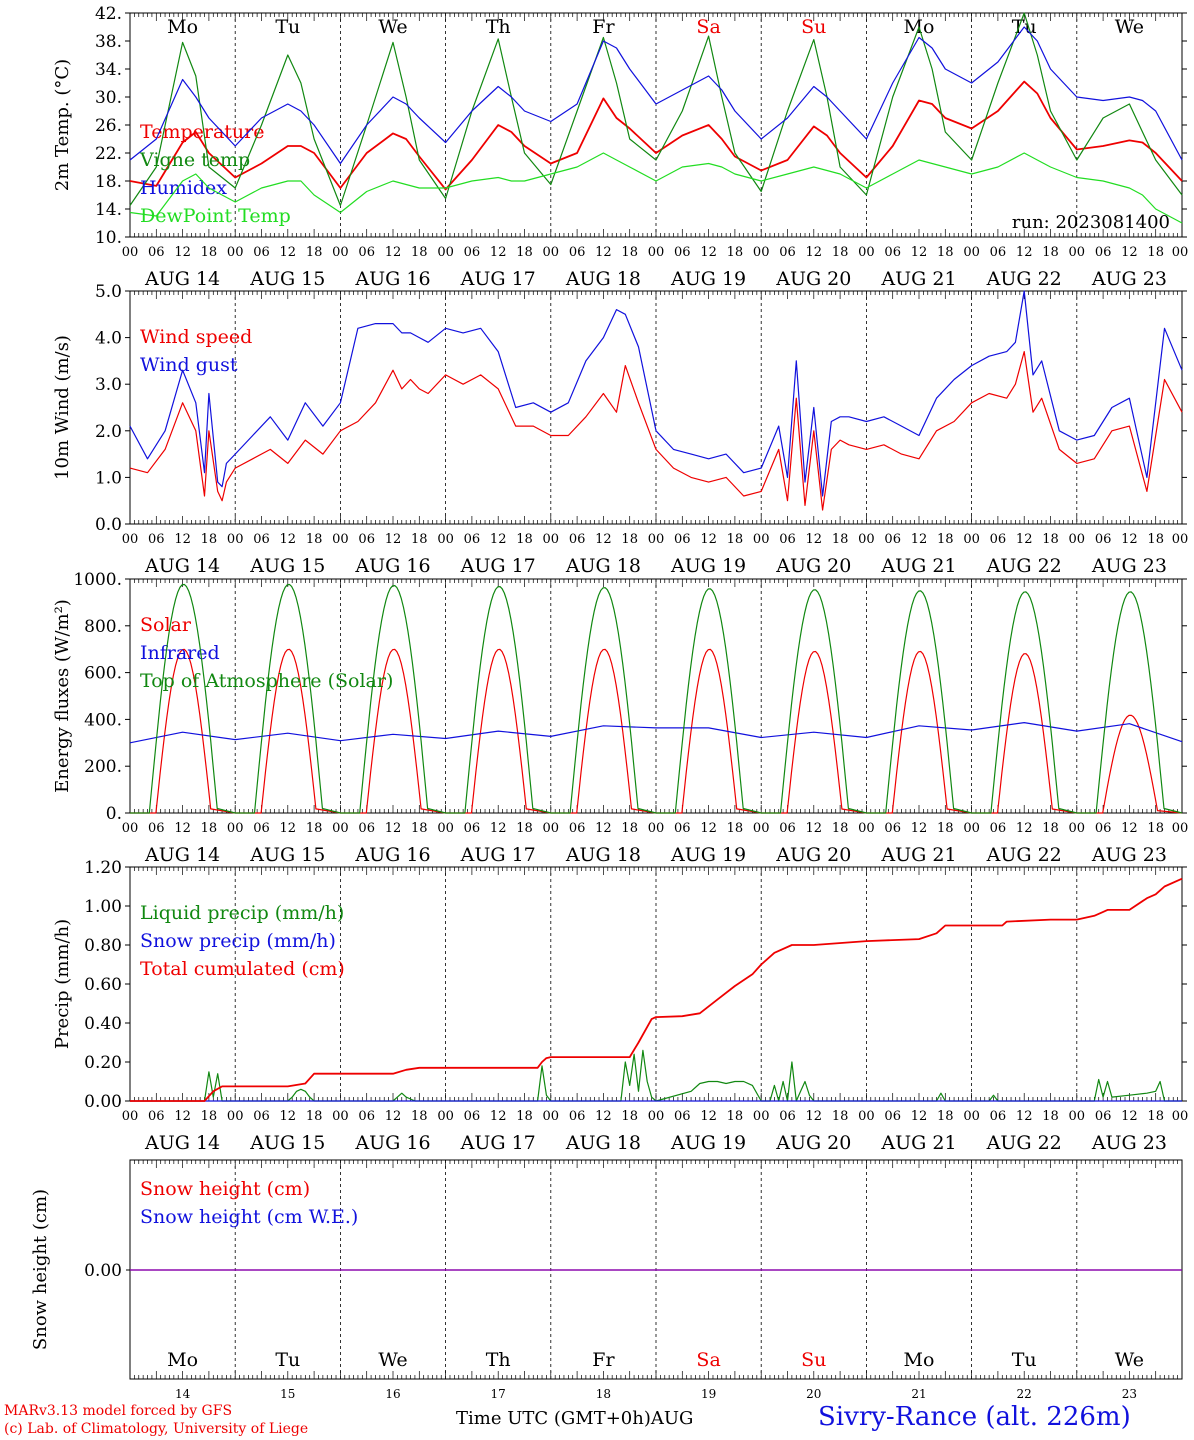  I want to click on y-axis-label: Energy fluxes (W/m²), so click(62, 696).